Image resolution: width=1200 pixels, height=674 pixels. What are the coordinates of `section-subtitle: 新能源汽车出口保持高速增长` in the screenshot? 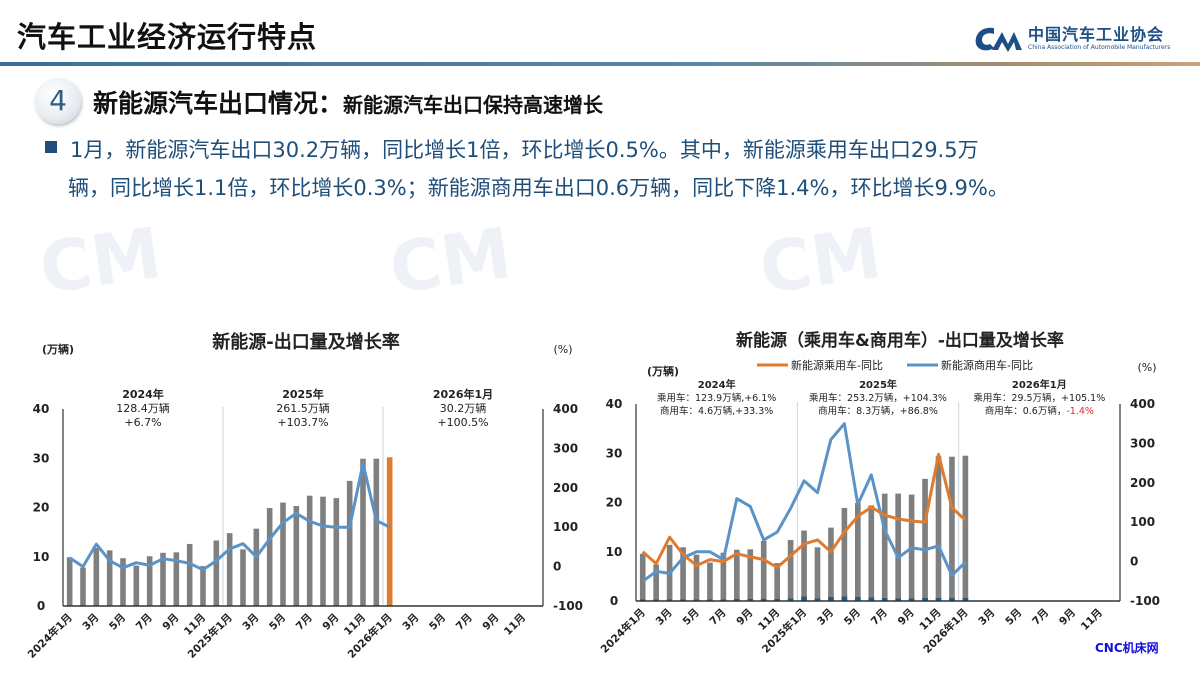 It's located at (473, 105).